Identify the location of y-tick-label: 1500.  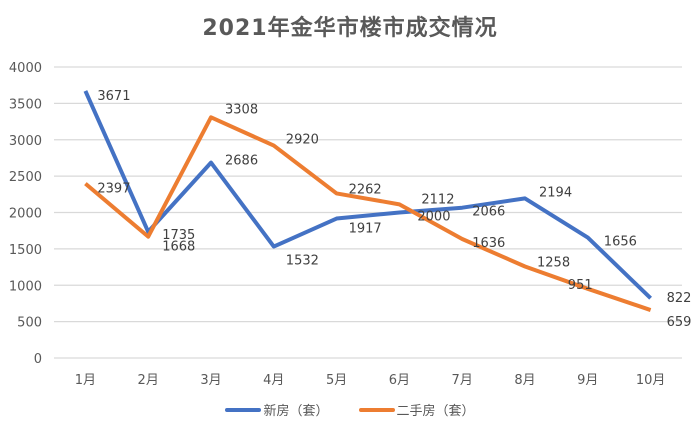
(25, 250).